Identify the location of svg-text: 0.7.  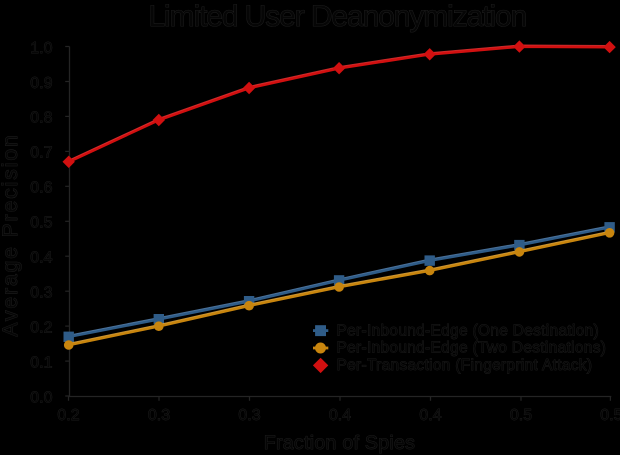
(41, 153).